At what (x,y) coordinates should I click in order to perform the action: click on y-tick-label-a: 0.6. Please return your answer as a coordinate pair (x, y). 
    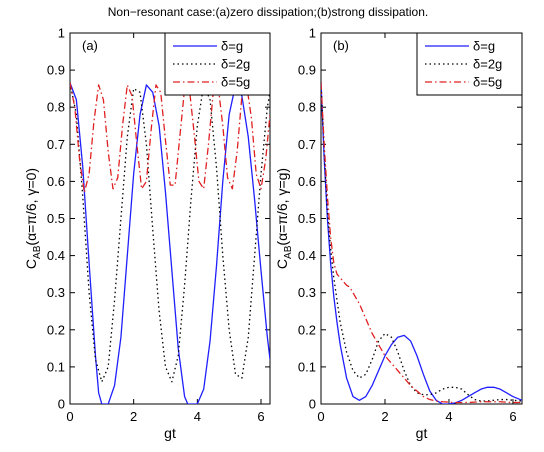
    Looking at the image, I should click on (56, 181).